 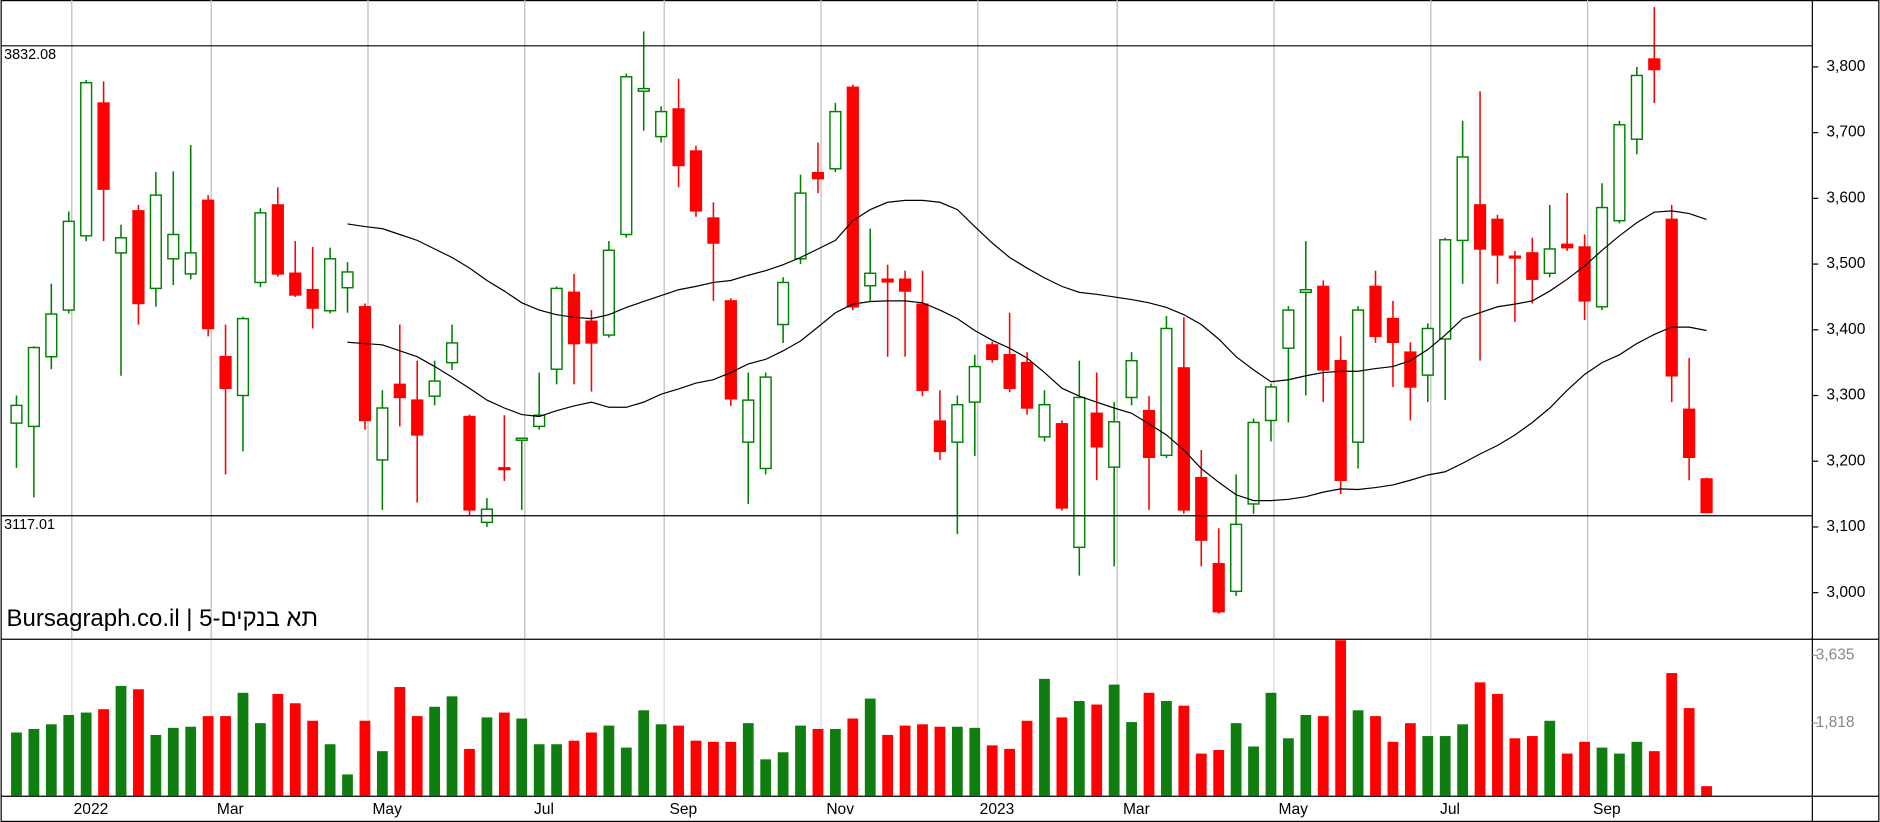 I want to click on y-tick-label: 3,500, so click(x=1845, y=263).